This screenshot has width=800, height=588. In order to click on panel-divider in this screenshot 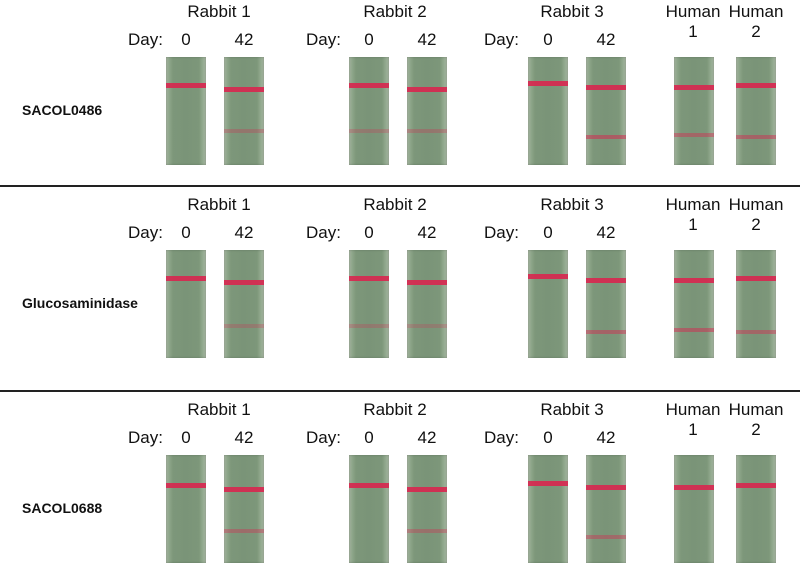, I will do `click(400, 391)`.